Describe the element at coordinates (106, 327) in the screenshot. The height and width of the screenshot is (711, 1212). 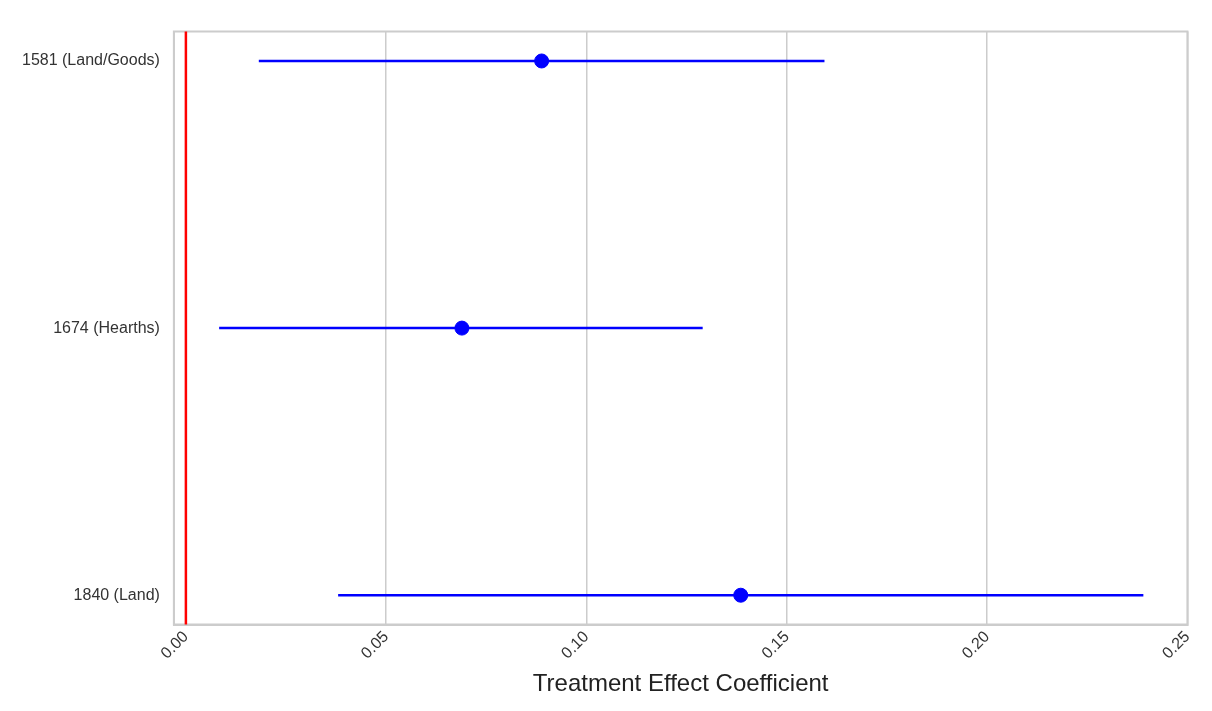
I see `y-tick-label: 1674 (Hearths)` at that location.